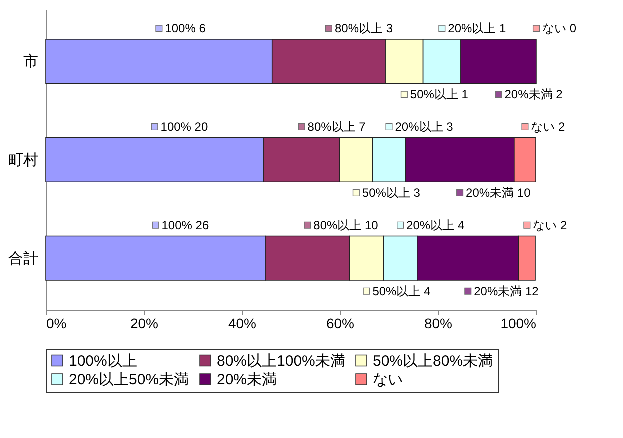 This screenshot has width=623, height=438. I want to click on annotation: 20%以上 3, so click(424, 127).